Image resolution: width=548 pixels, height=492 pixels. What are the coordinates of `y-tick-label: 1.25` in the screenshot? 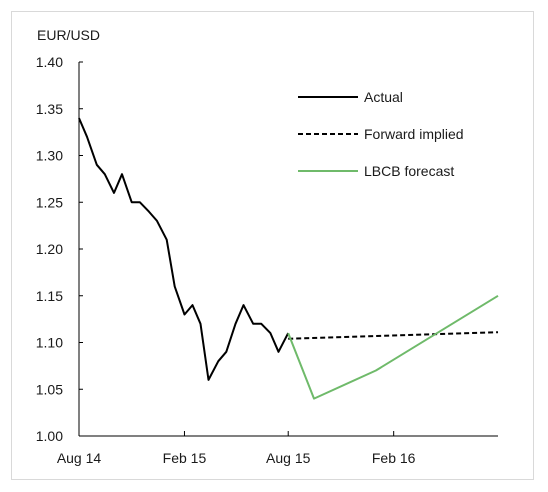 It's located at (49, 202).